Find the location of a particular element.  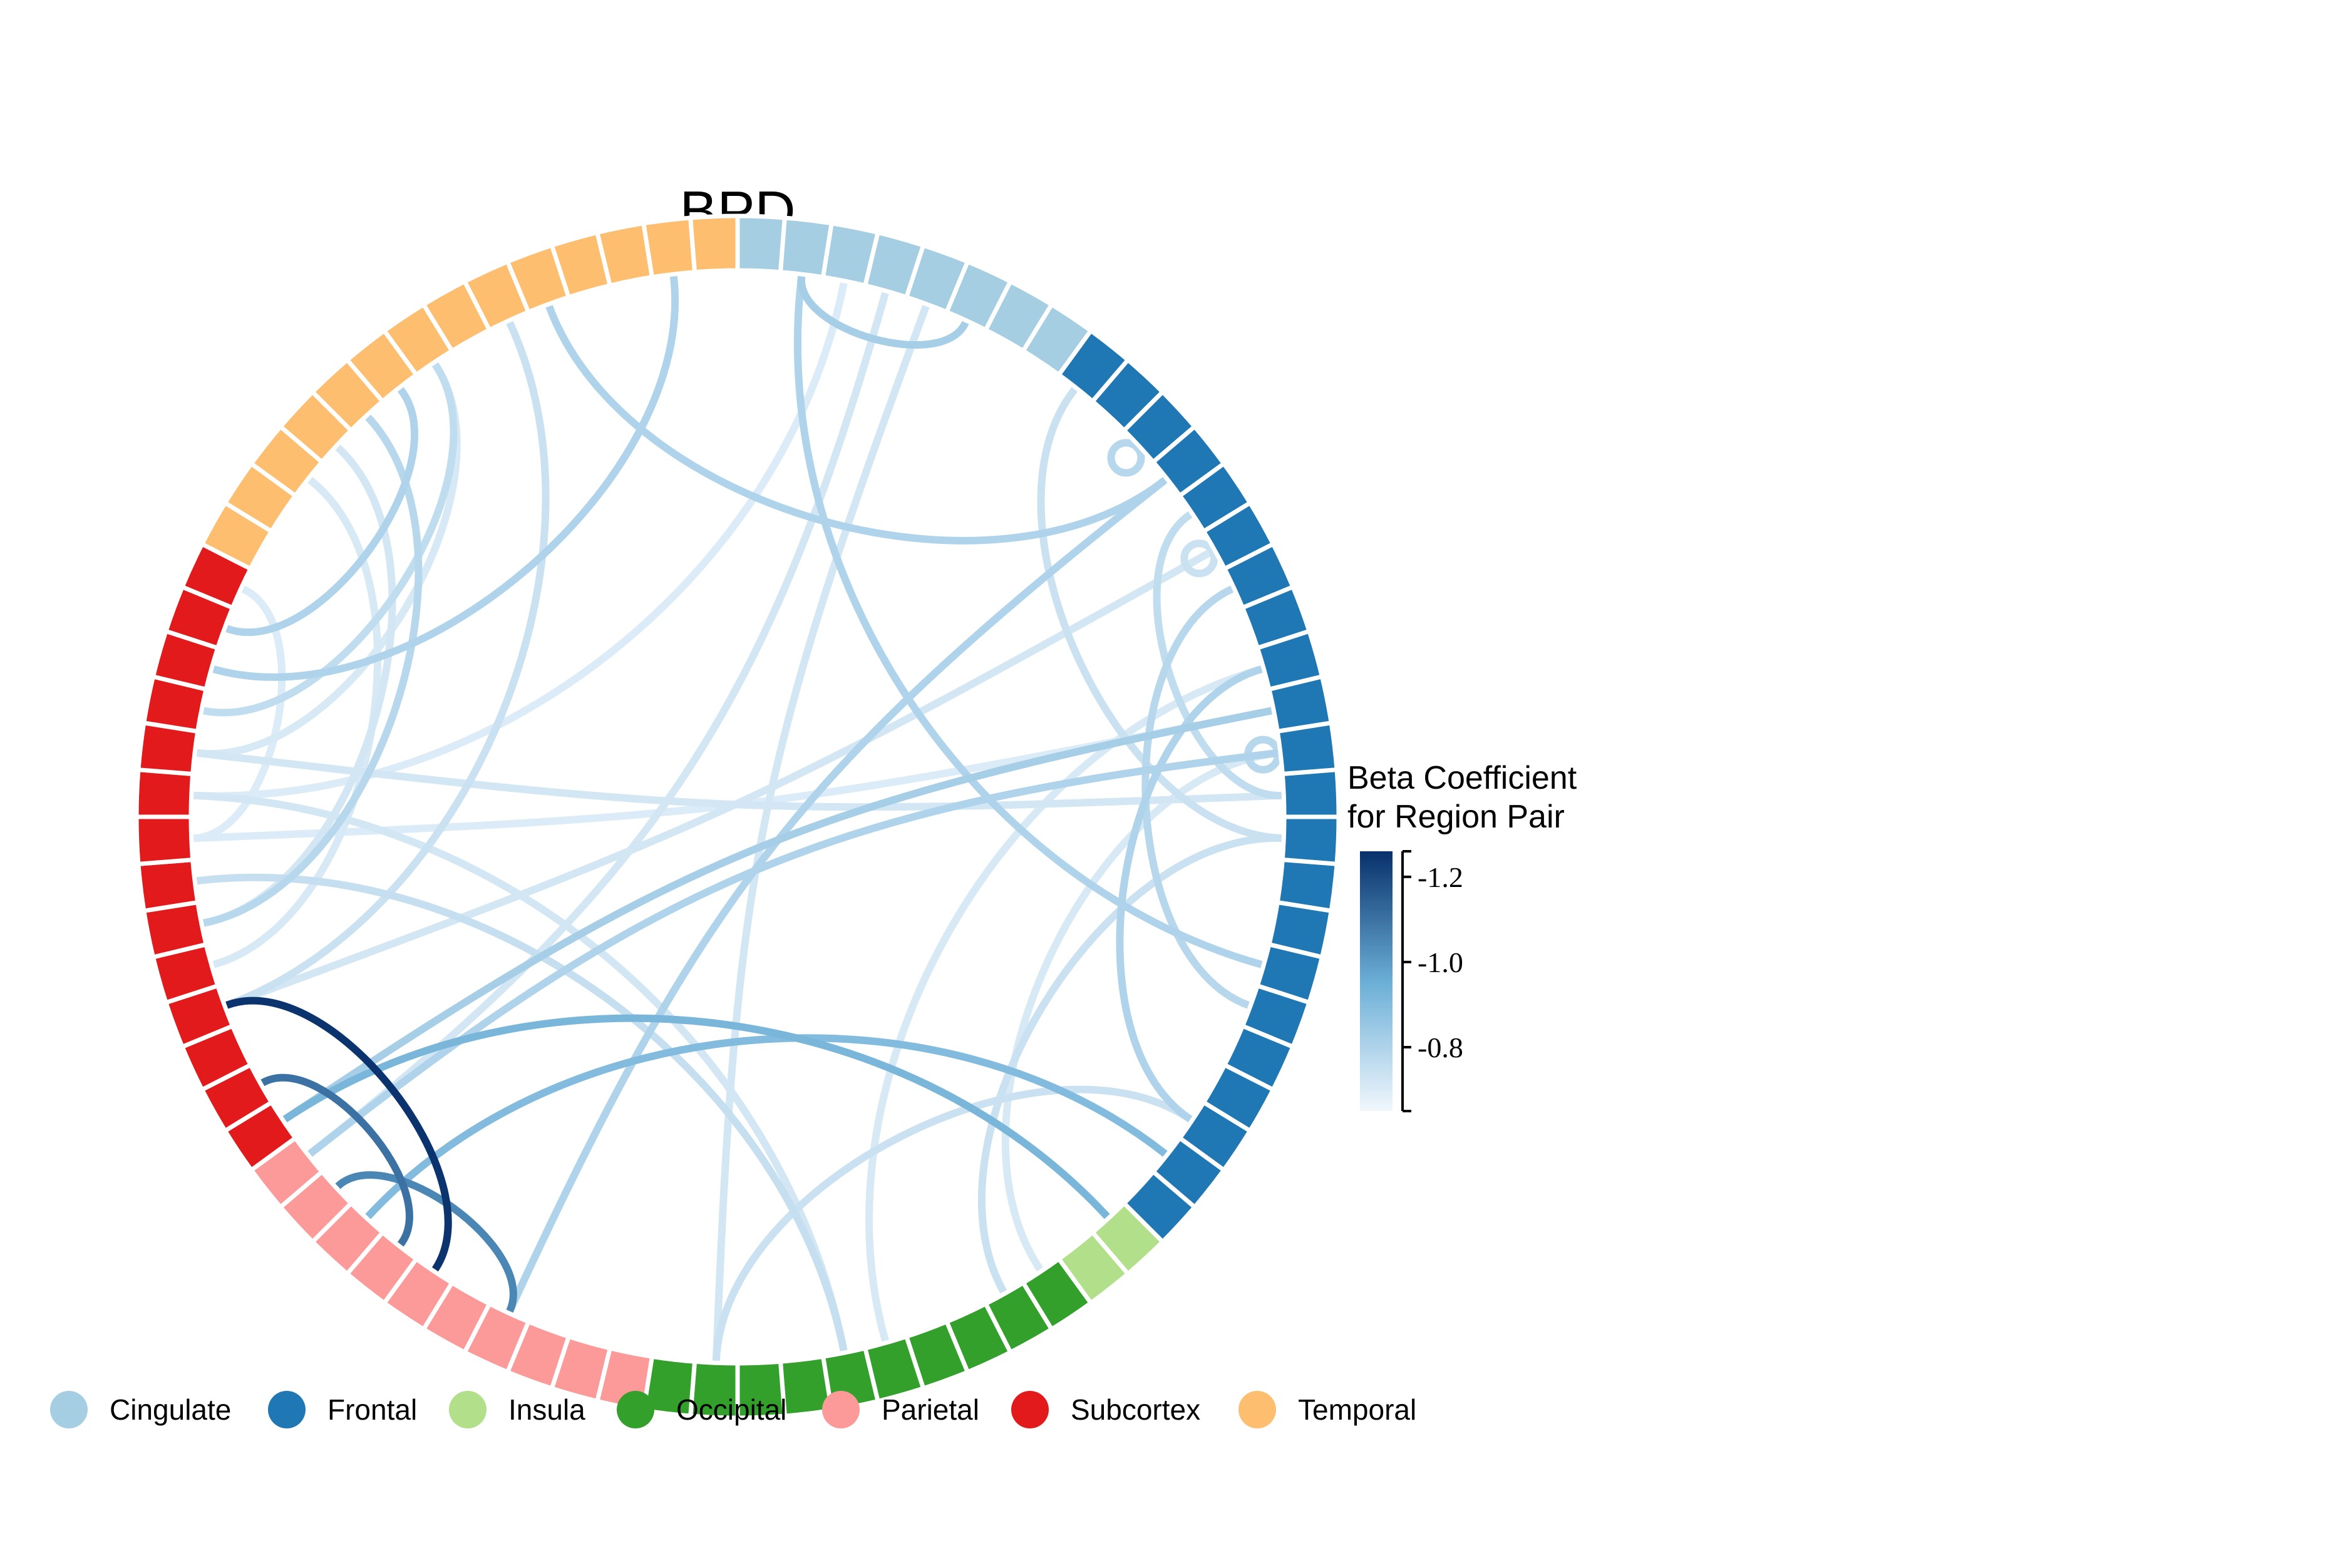

colorbar-tick-label: -0.8 is located at coordinates (1440, 1047).